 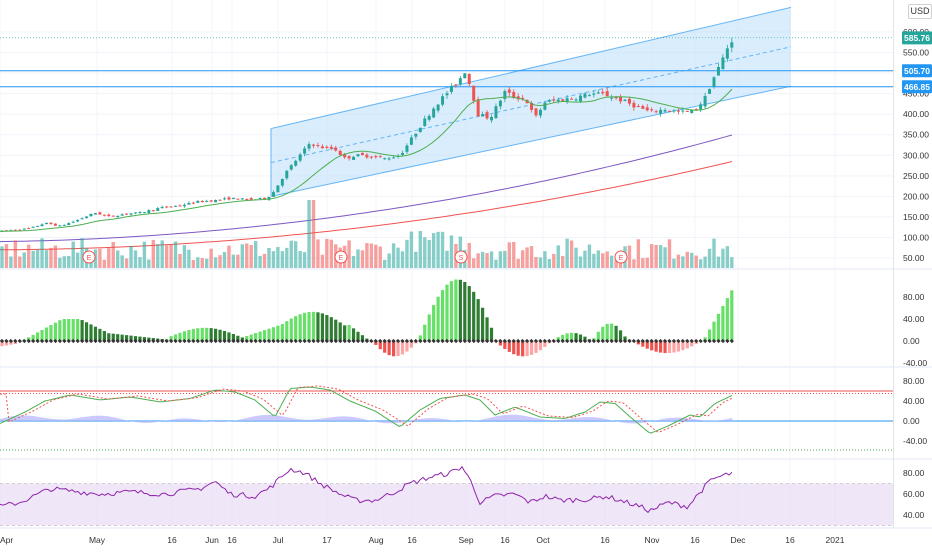 What do you see at coordinates (917, 38) in the screenshot?
I see `price-tag: 585.76` at bounding box center [917, 38].